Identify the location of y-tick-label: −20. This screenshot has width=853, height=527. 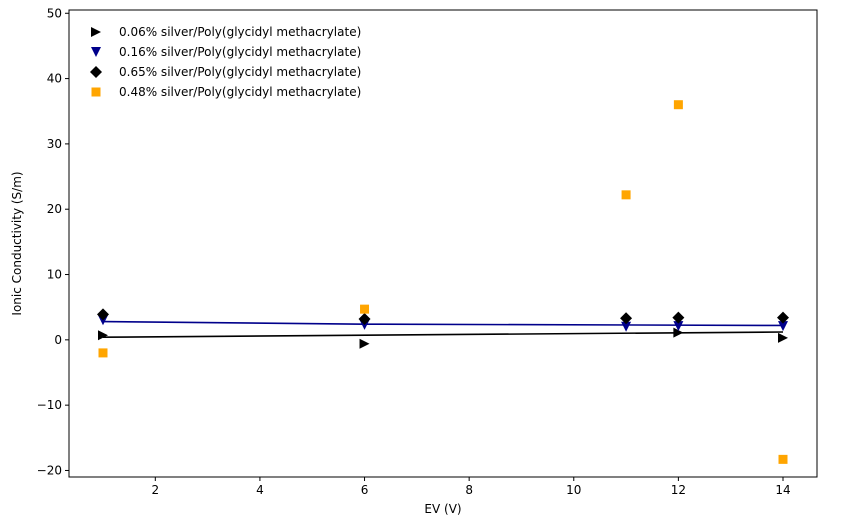
(49, 470).